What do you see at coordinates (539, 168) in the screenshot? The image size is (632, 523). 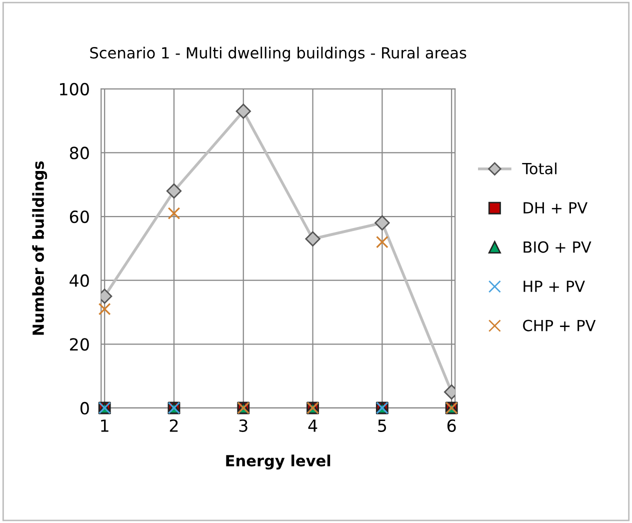 I see `legend-label: Total` at bounding box center [539, 168].